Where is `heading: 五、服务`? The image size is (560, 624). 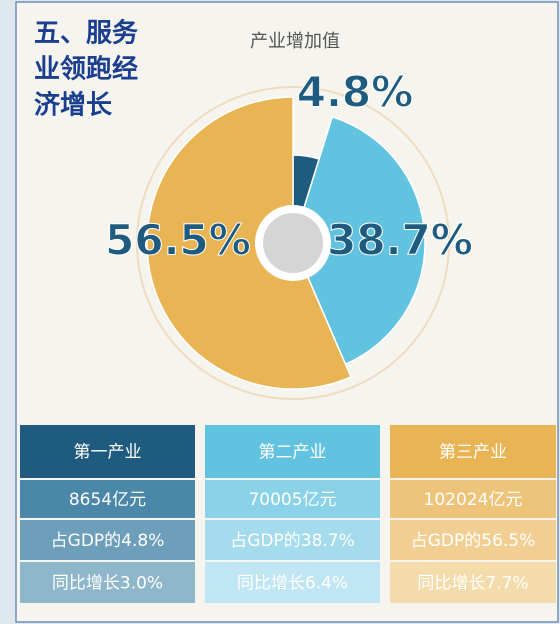
heading: 五、服务 is located at coordinates (86, 34).